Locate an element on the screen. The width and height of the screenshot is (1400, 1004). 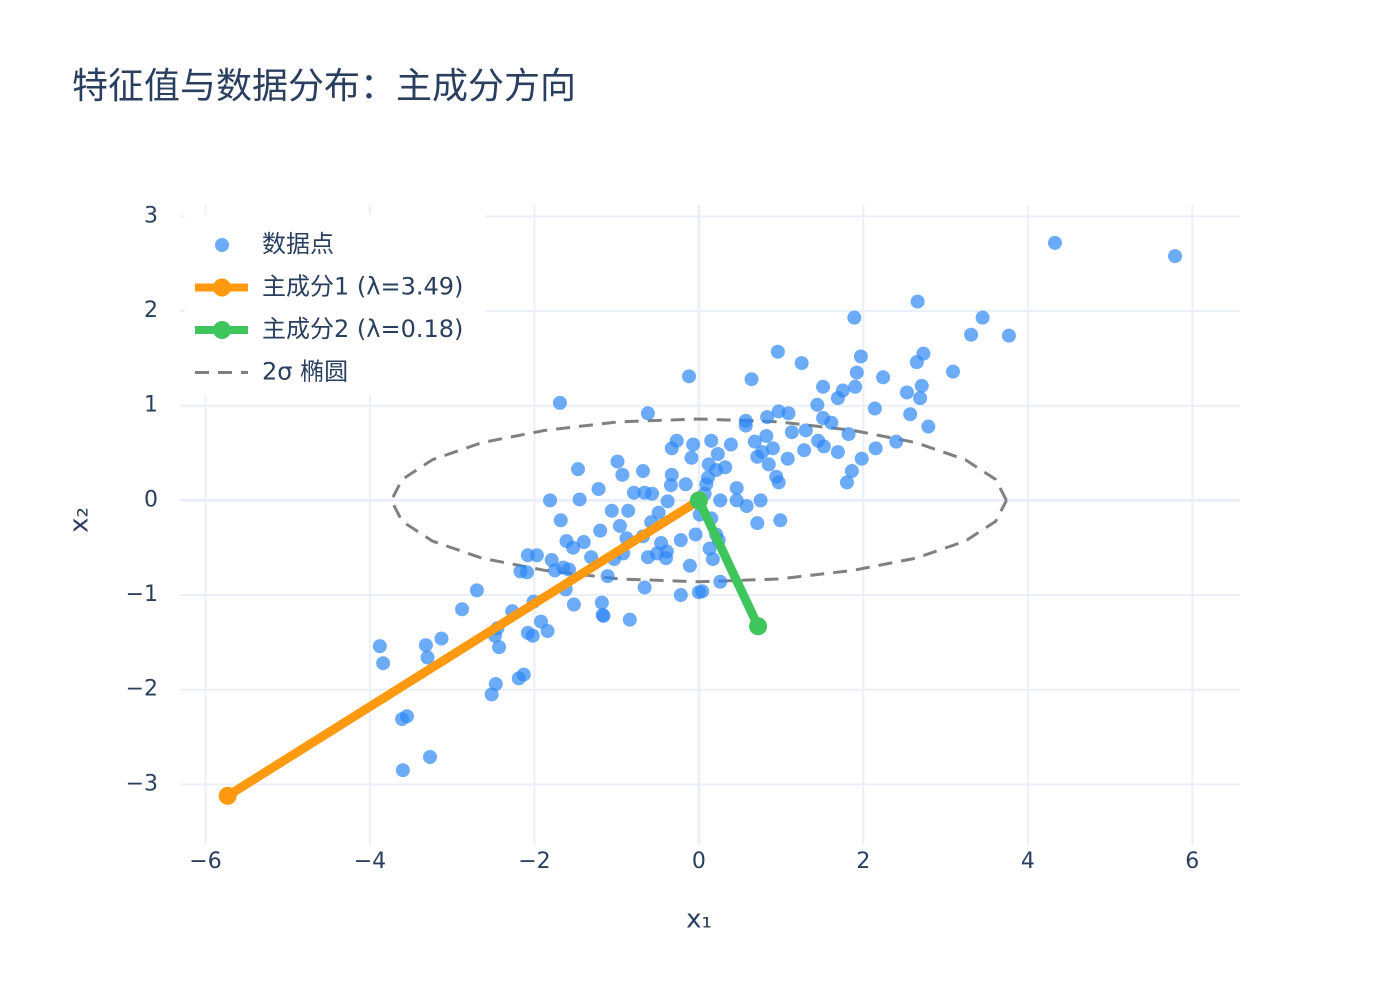
x-tick-label: 0 is located at coordinates (699, 861).